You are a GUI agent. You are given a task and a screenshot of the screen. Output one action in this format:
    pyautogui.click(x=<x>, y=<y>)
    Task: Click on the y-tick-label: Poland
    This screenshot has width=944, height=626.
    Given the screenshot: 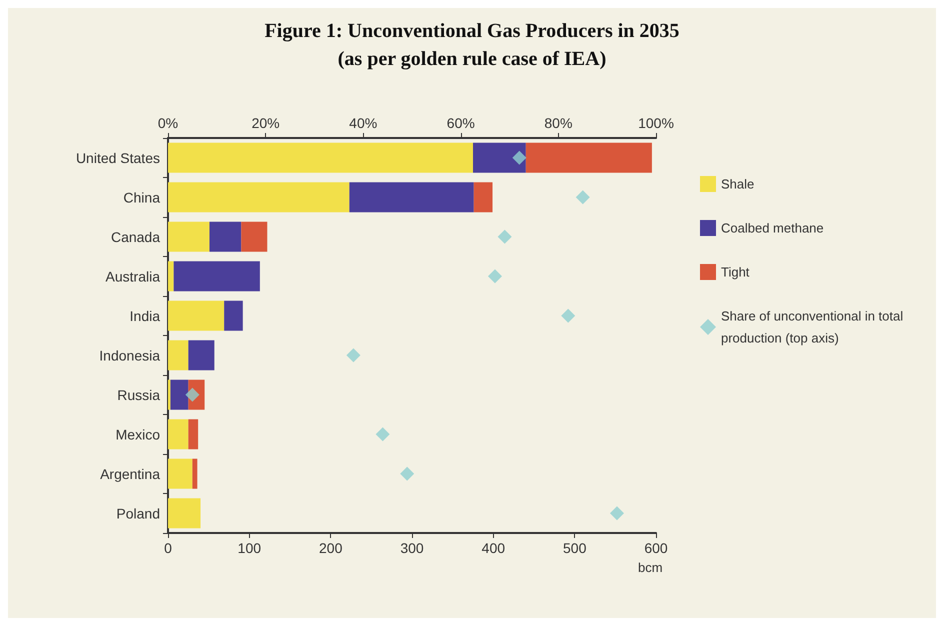 What is the action you would take?
    pyautogui.click(x=138, y=513)
    